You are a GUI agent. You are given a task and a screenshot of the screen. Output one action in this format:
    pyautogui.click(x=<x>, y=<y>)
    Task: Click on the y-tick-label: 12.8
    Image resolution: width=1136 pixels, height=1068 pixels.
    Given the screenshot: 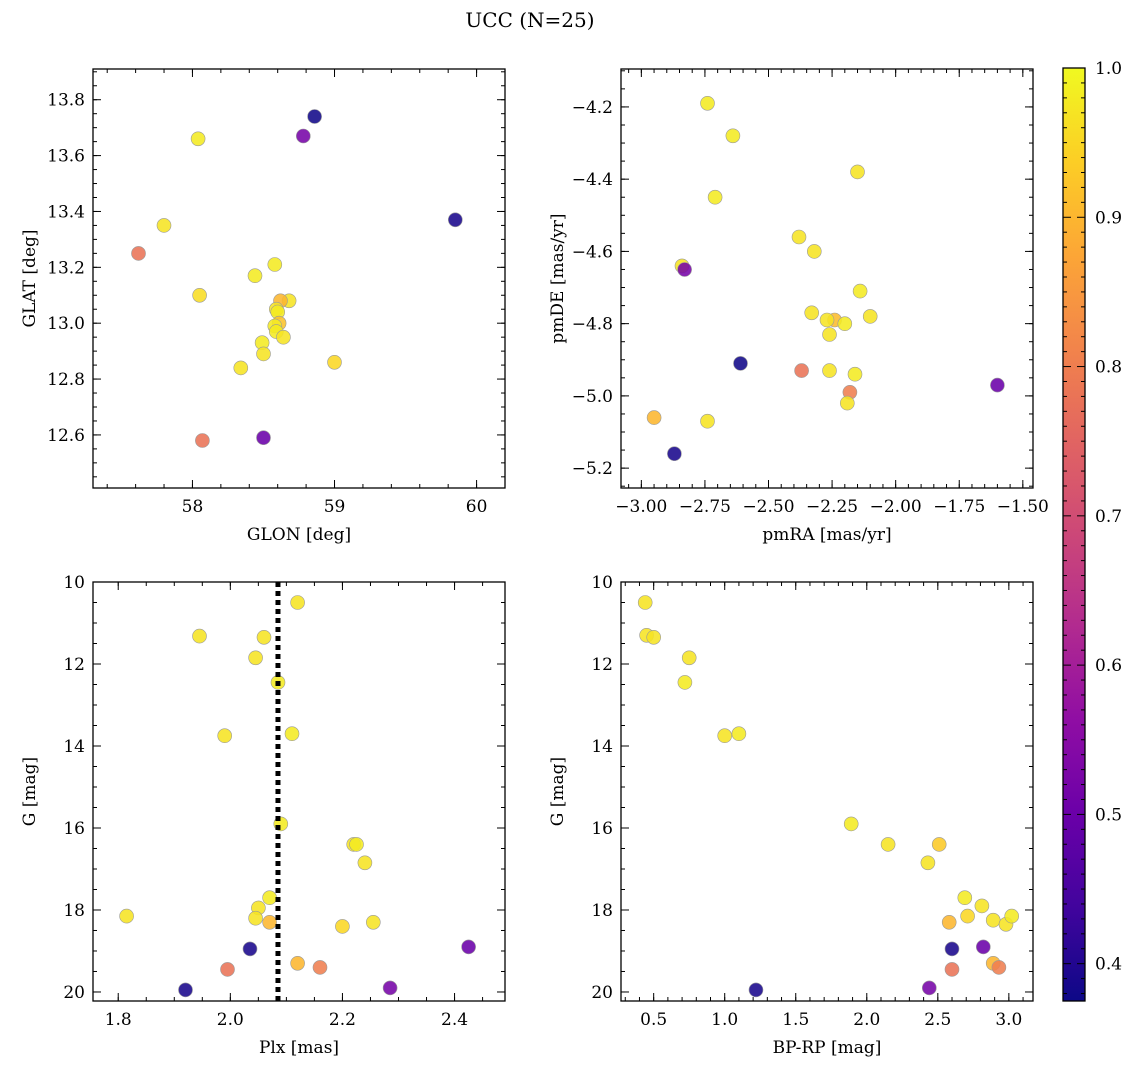 What is the action you would take?
    pyautogui.click(x=66, y=380)
    